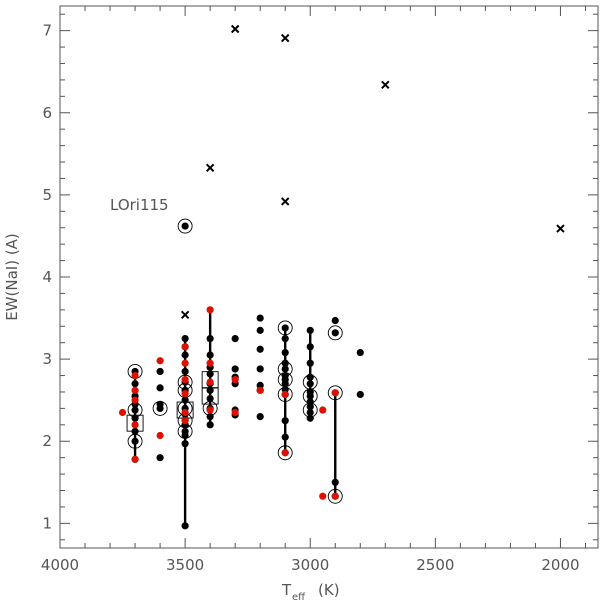  I want to click on x-tick-label: 4000, so click(60, 565).